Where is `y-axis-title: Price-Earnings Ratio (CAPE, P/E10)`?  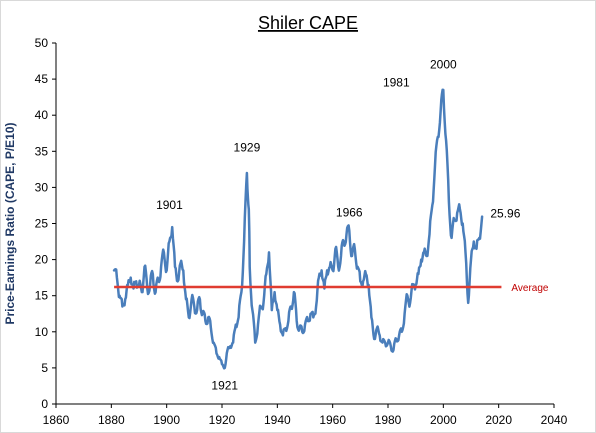 y-axis-title: Price-Earnings Ratio (CAPE, P/E10) is located at coordinates (10, 223).